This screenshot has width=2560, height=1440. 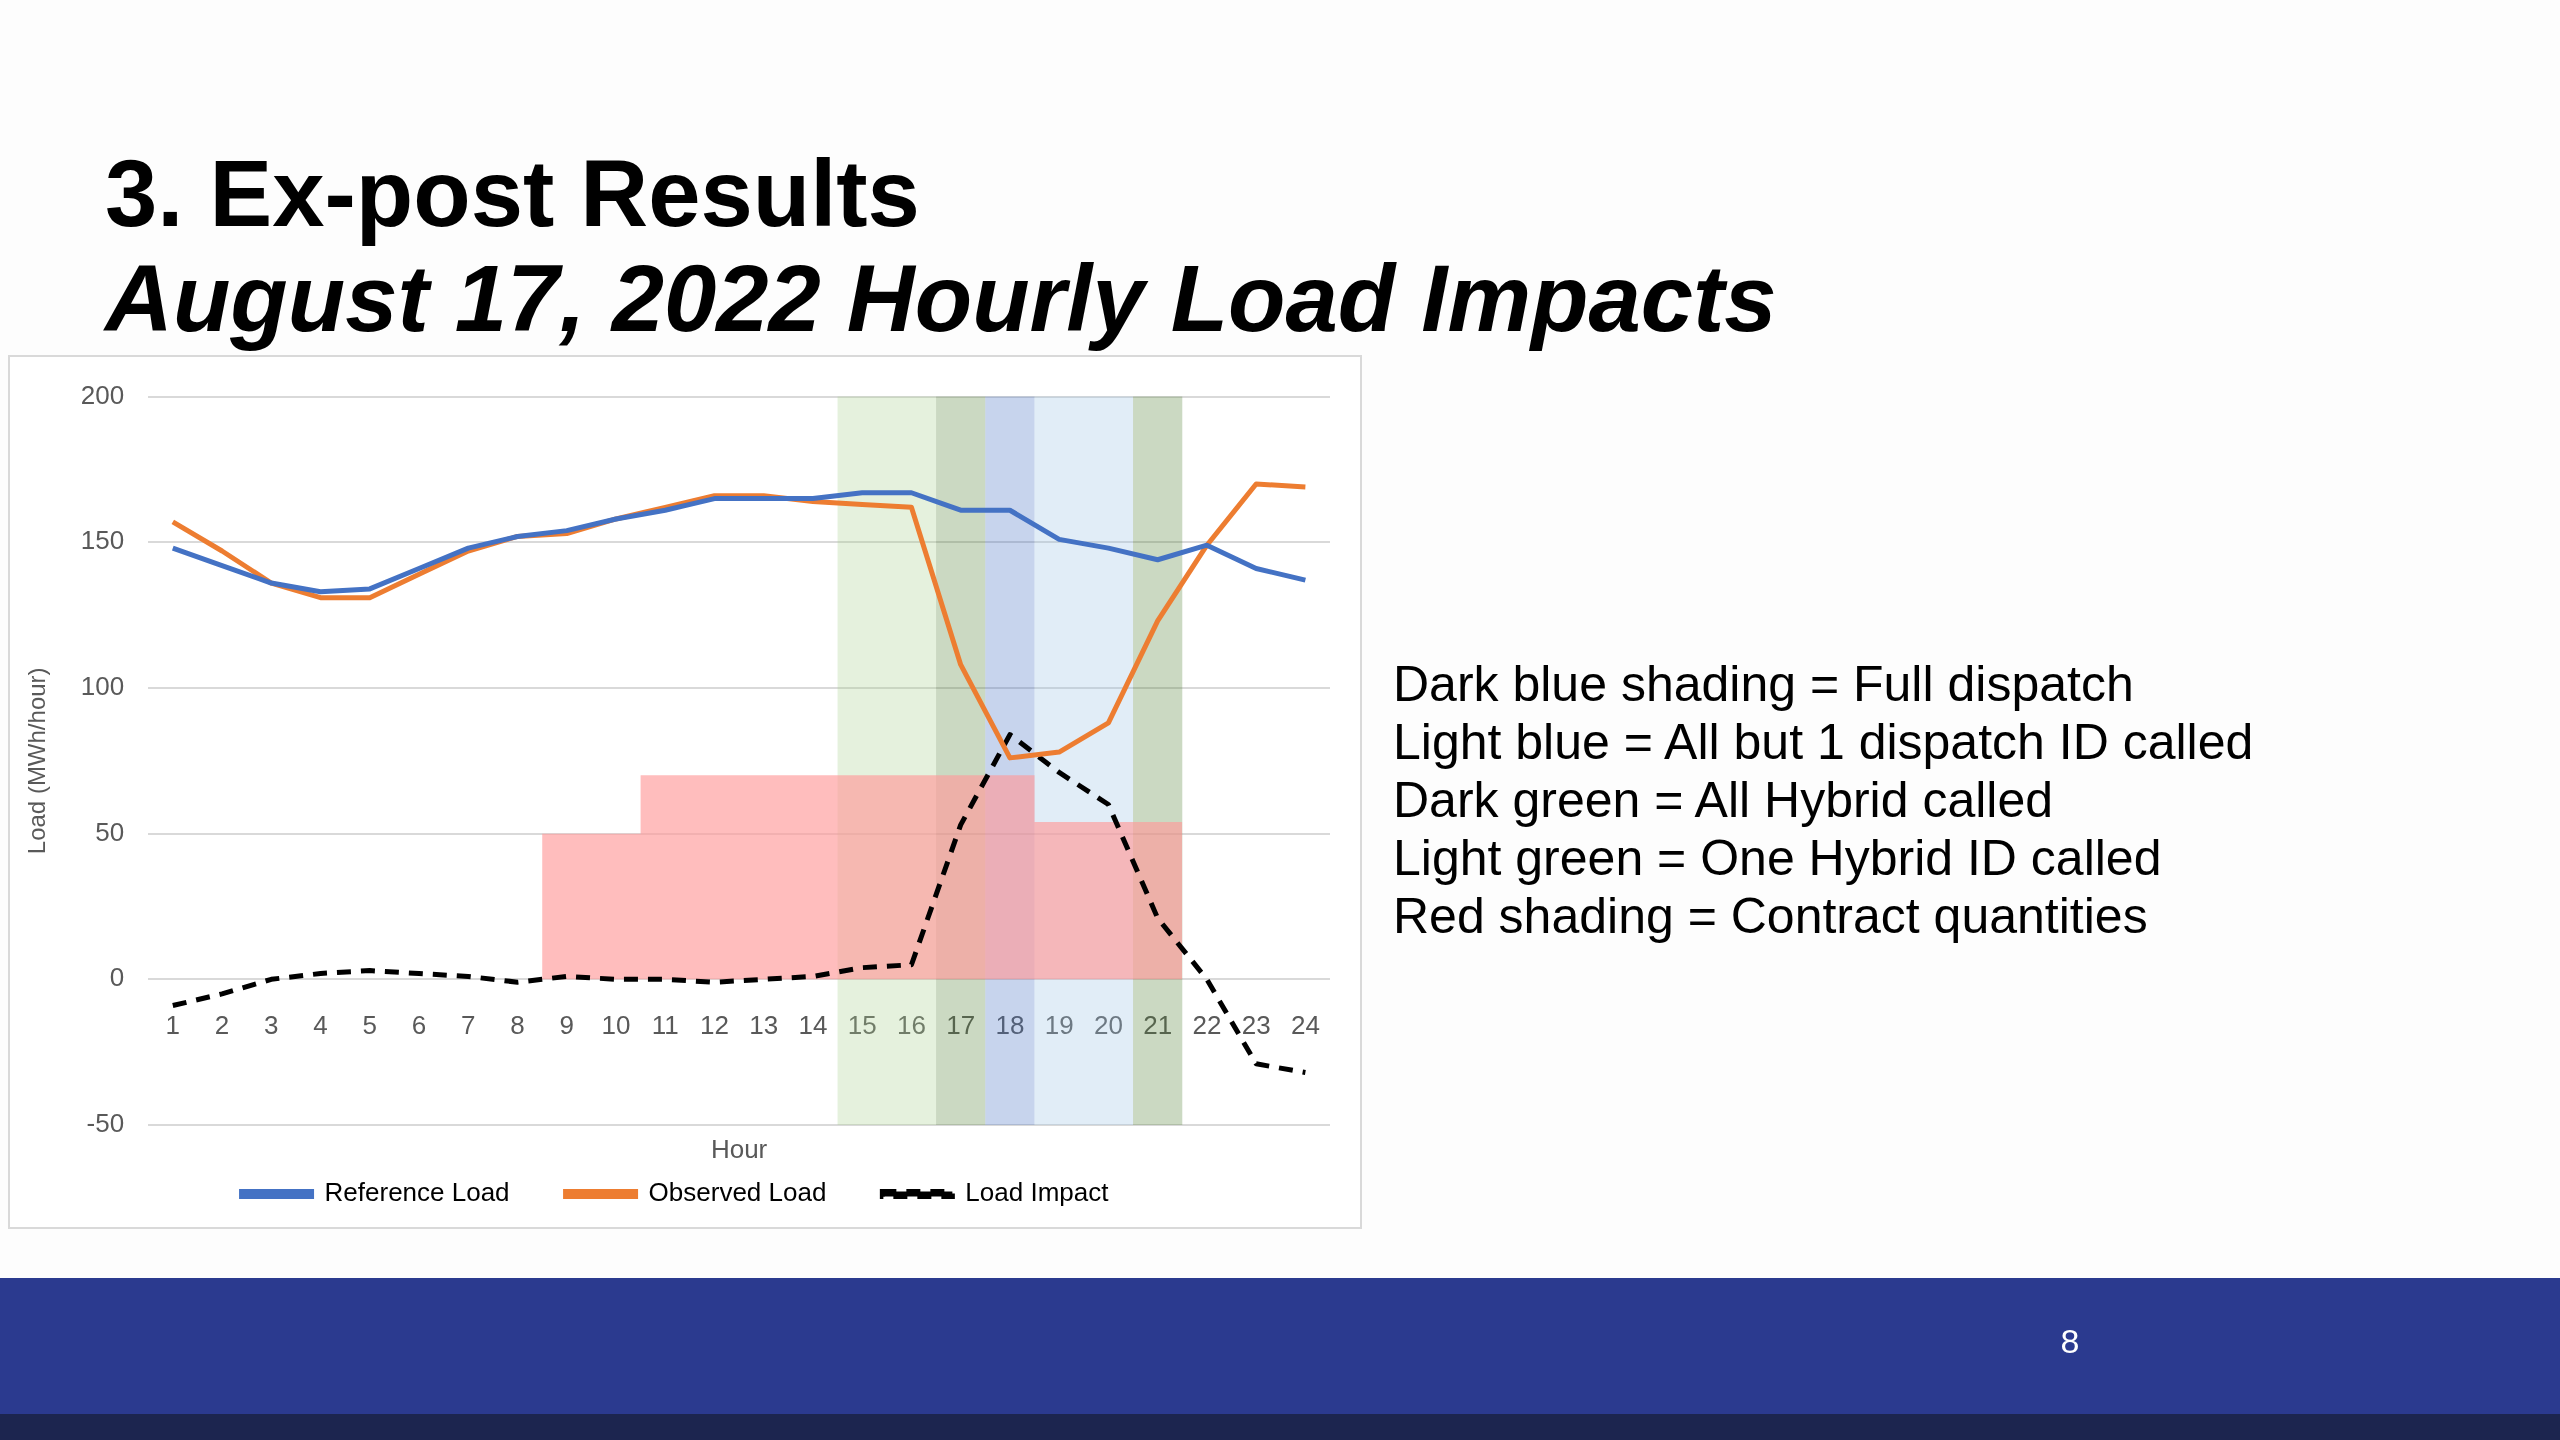 What do you see at coordinates (911, 1025) in the screenshot?
I see `x-tick-label: 16` at bounding box center [911, 1025].